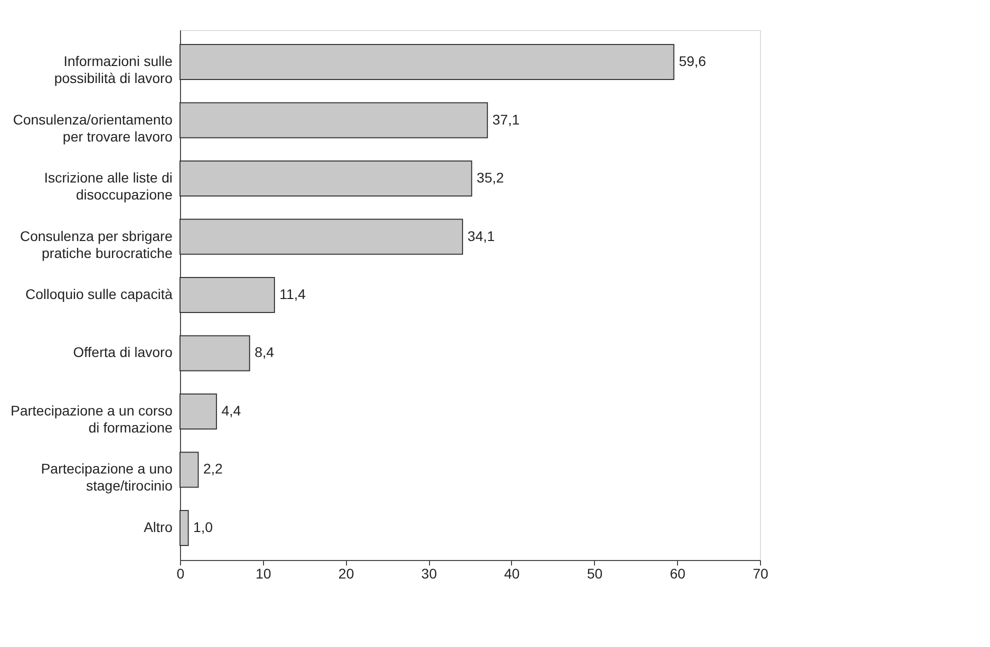 The width and height of the screenshot is (990, 647). I want to click on data-label: 34,1, so click(482, 236).